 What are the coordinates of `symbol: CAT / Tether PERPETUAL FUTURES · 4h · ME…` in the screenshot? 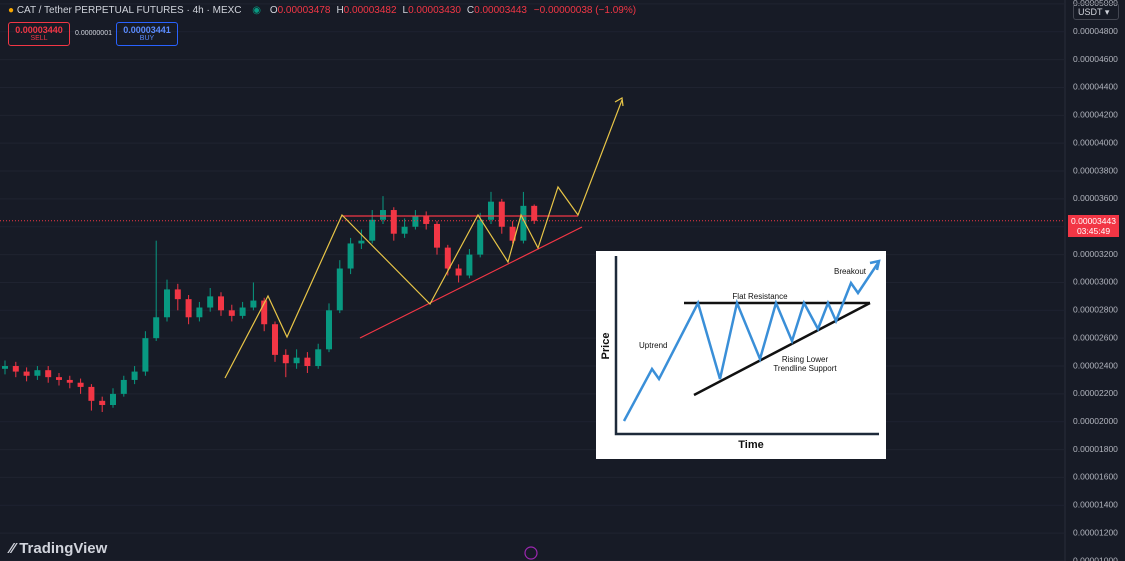 It's located at (129, 10).